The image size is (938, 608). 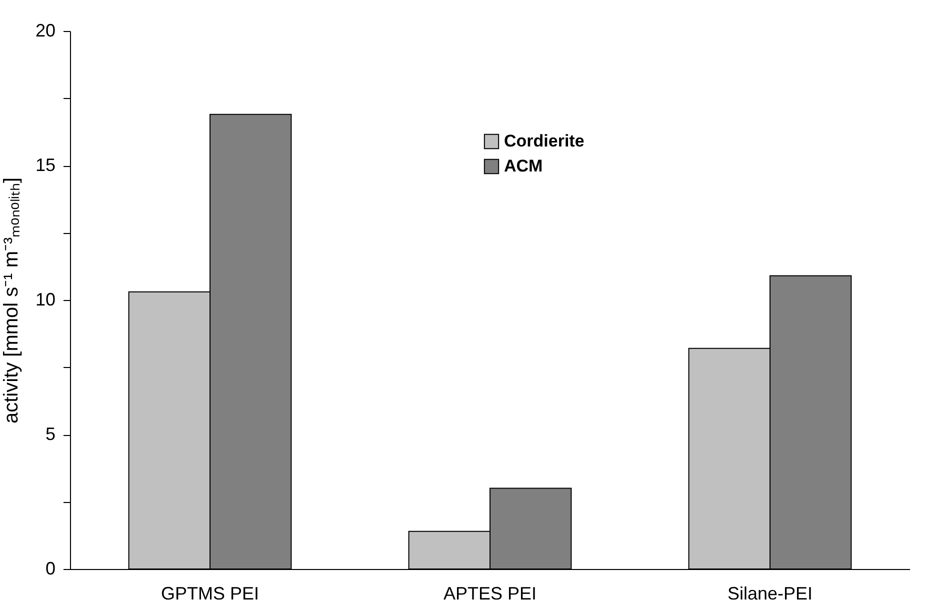 I want to click on x-tick-label: APTES PEI, so click(x=490, y=594).